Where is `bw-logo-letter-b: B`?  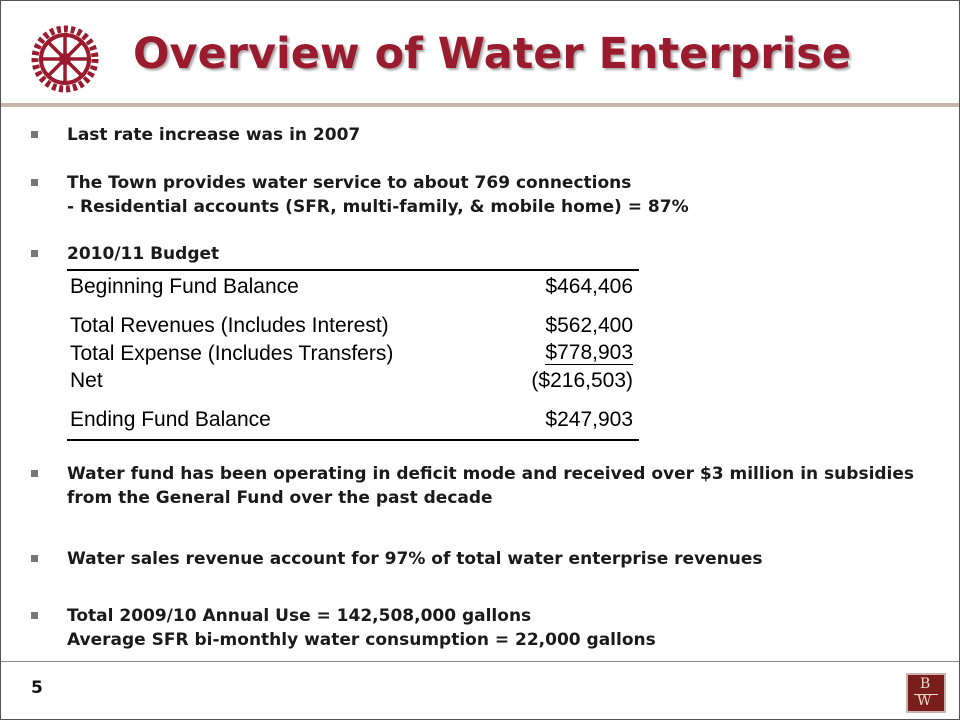 bw-logo-letter-b: B is located at coordinates (925, 684).